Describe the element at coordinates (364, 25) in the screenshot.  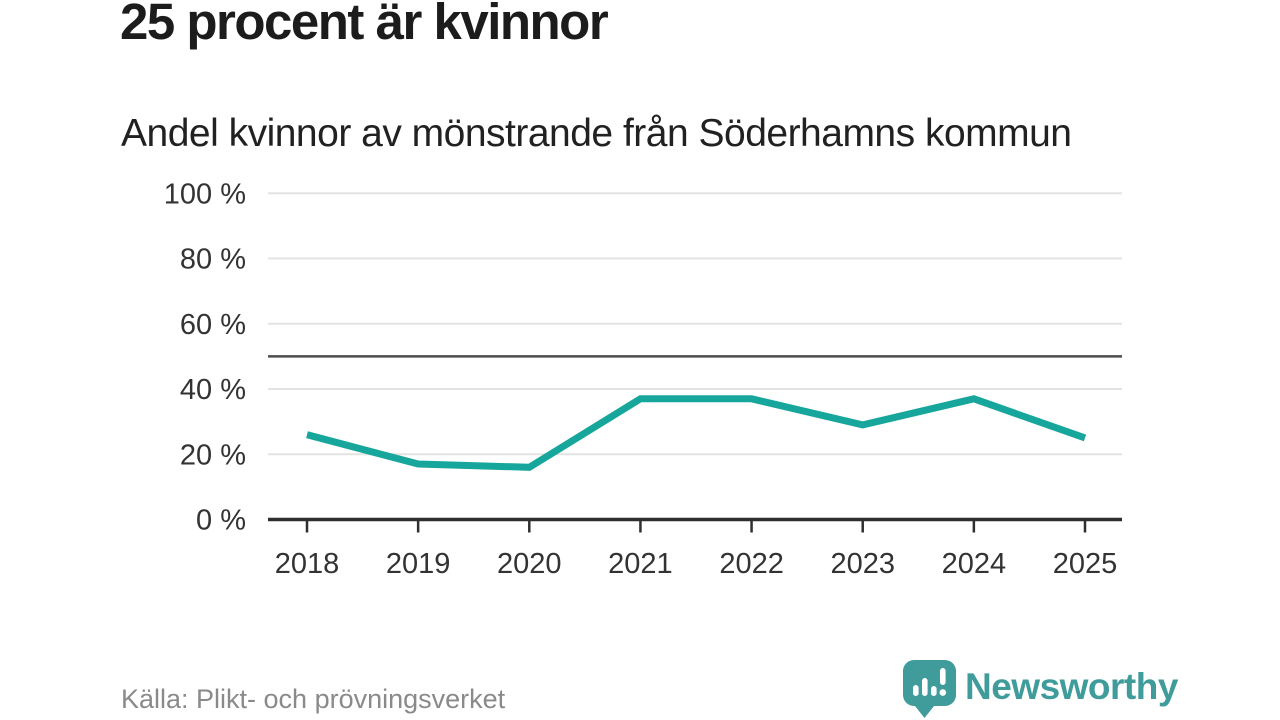
I see `chart-title: 25 procent är kvinnor` at that location.